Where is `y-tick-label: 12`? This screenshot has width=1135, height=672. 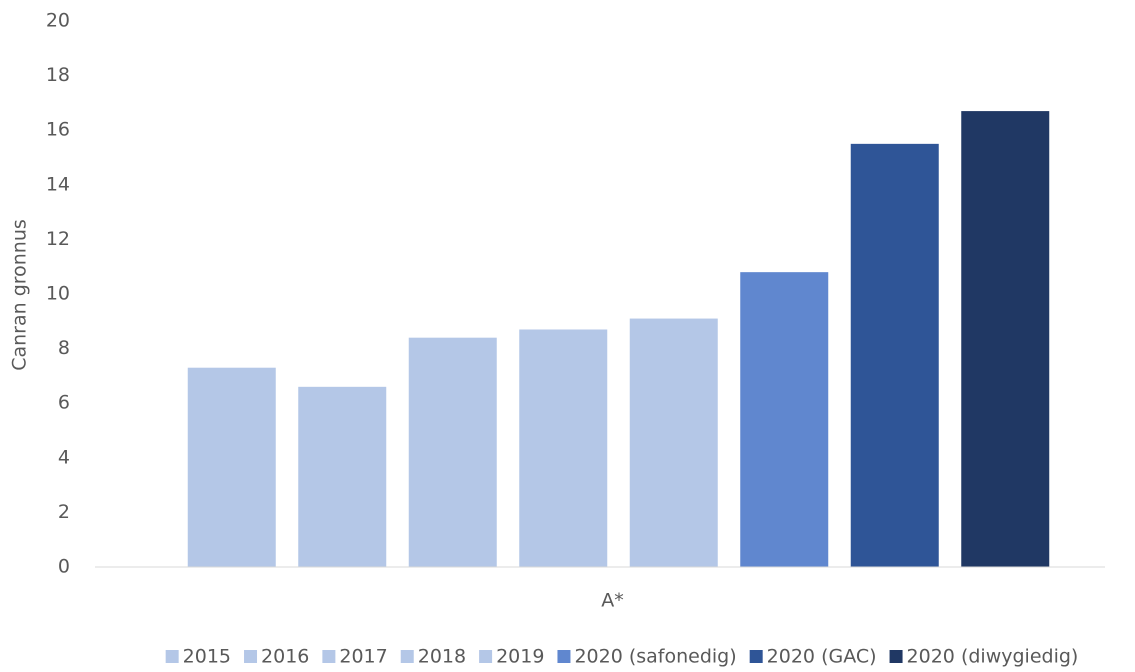 y-tick-label: 12 is located at coordinates (58, 239).